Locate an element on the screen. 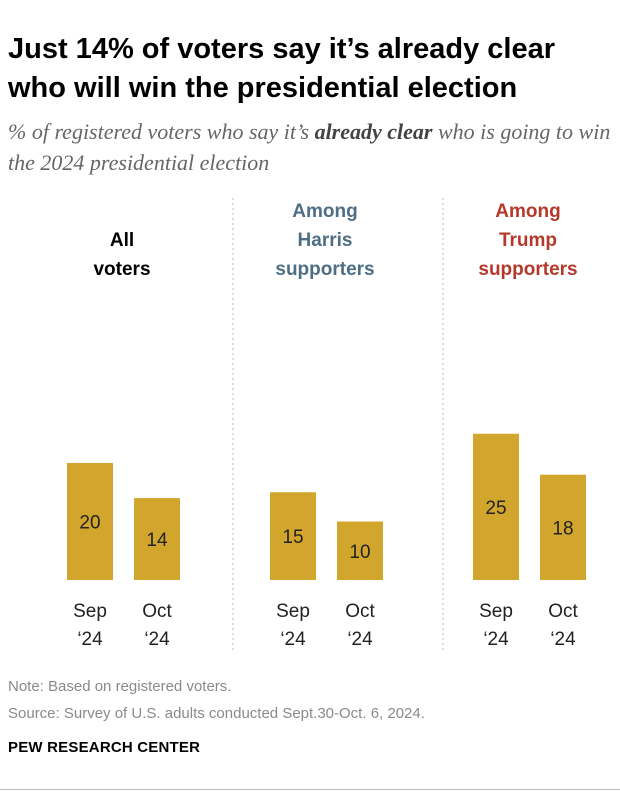  bar-value-label: 25 is located at coordinates (495, 508).